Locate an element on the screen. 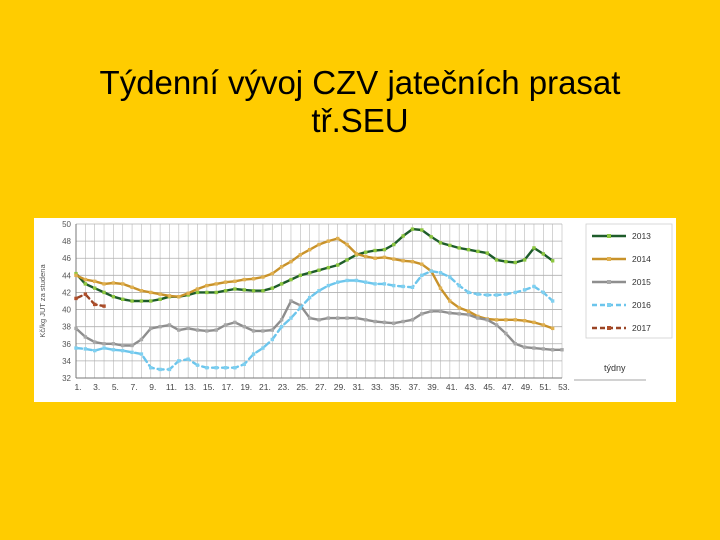  y-tick-label: 38 is located at coordinates (66, 327).